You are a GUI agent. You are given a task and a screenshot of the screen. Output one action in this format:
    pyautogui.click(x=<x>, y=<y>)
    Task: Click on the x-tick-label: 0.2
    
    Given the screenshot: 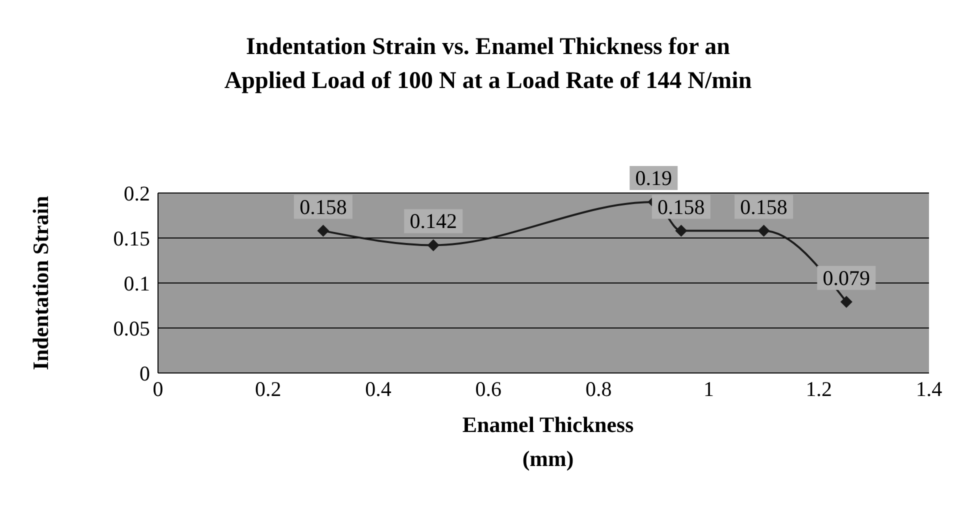 What is the action you would take?
    pyautogui.click(x=268, y=388)
    